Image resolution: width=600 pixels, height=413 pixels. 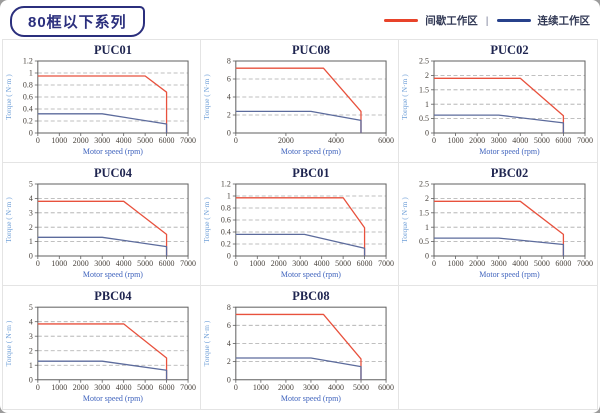 What do you see at coordinates (113, 50) in the screenshot?
I see `chart-title: PUC01` at bounding box center [113, 50].